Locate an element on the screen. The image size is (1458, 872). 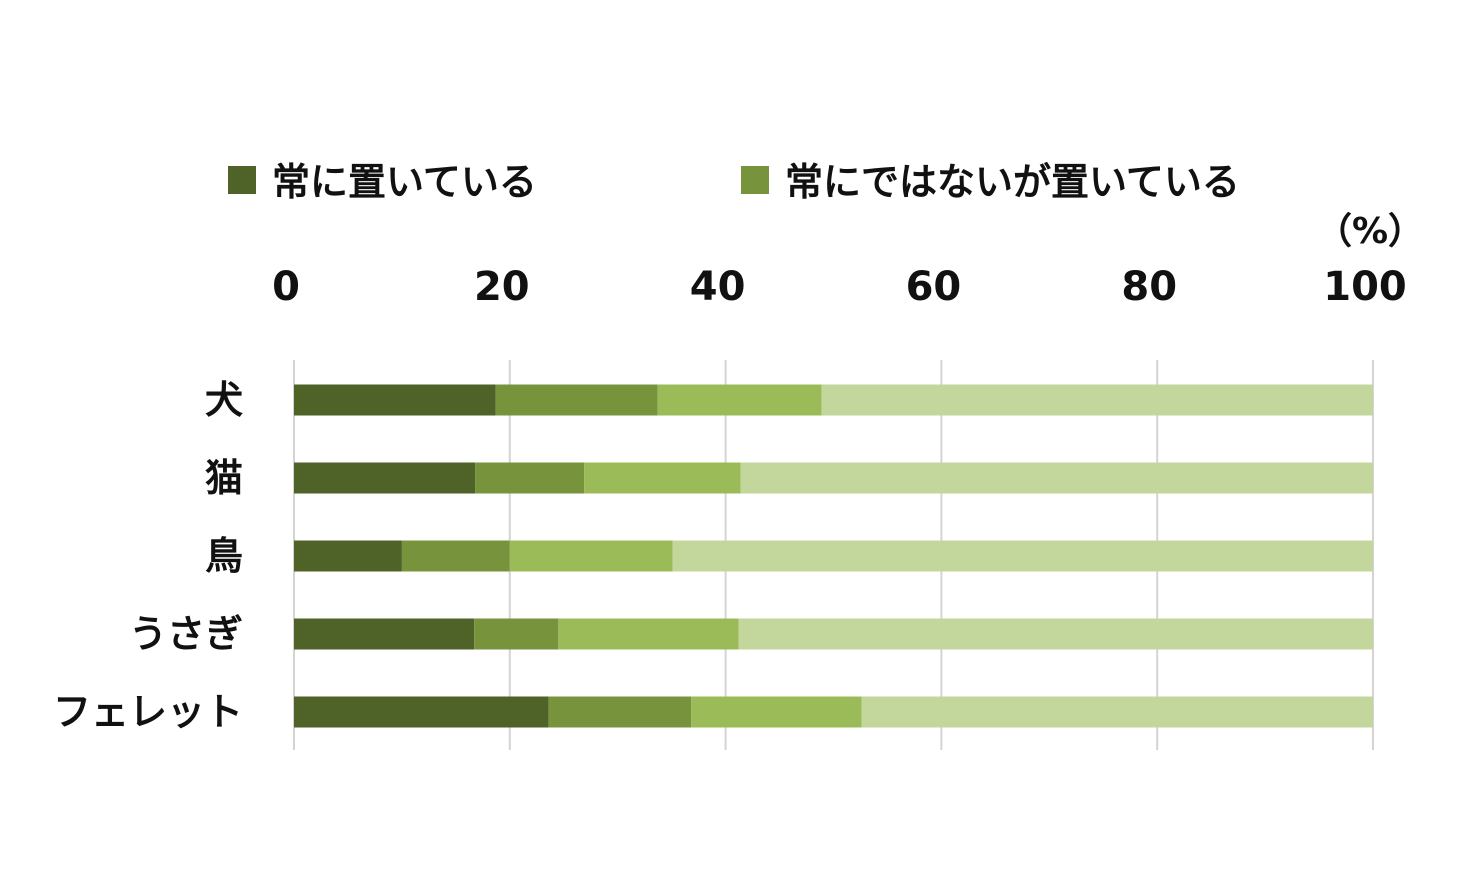
category-label: 鳥 is located at coordinates (224, 556).